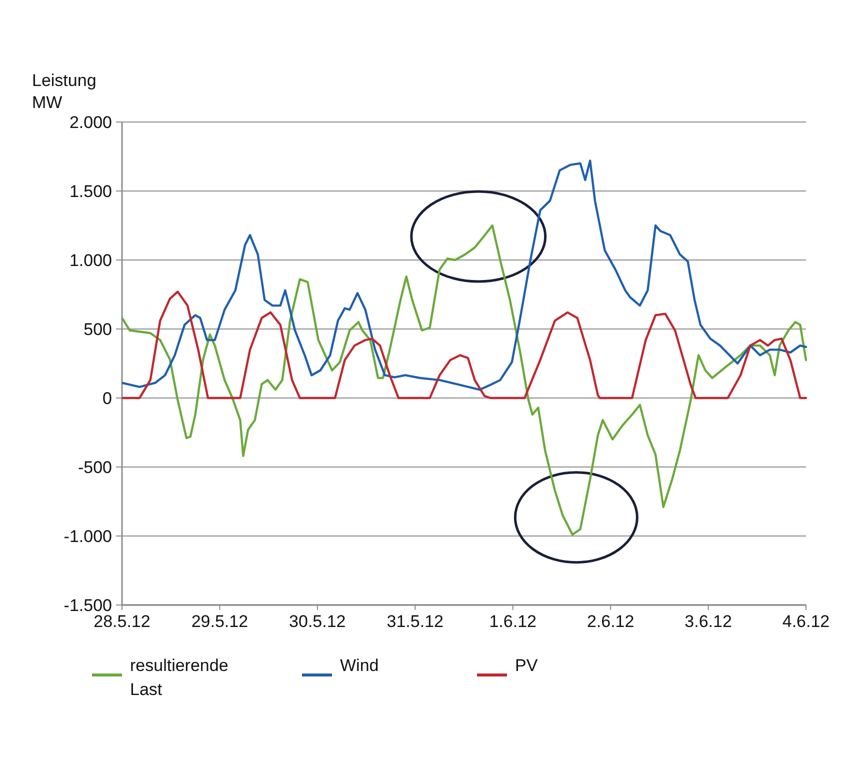  I want to click on y-tick-label: -1.500, so click(88, 605).